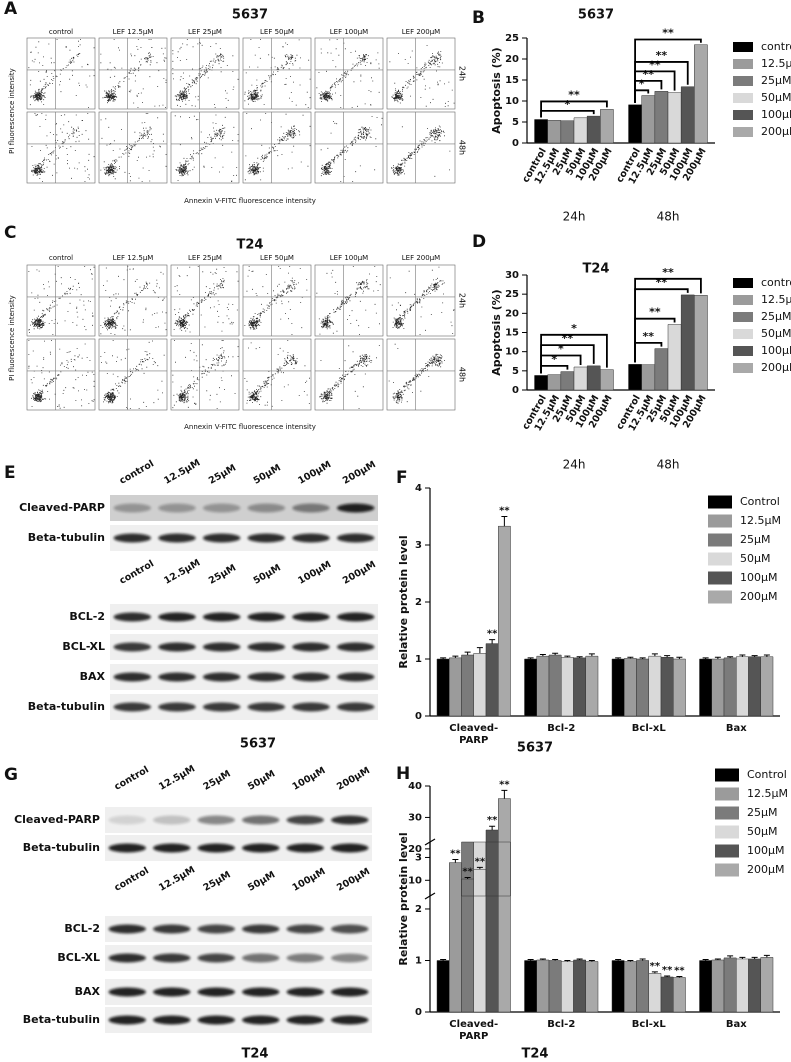  Describe the element at coordinates (776, 350) in the screenshot. I see `legend-label: 100μM` at that location.